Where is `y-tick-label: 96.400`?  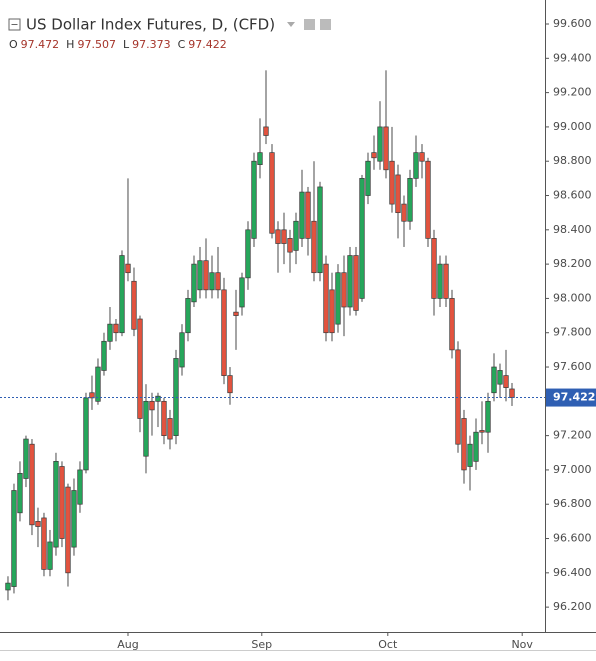
y-tick-label: 96.400 is located at coordinates (572, 572).